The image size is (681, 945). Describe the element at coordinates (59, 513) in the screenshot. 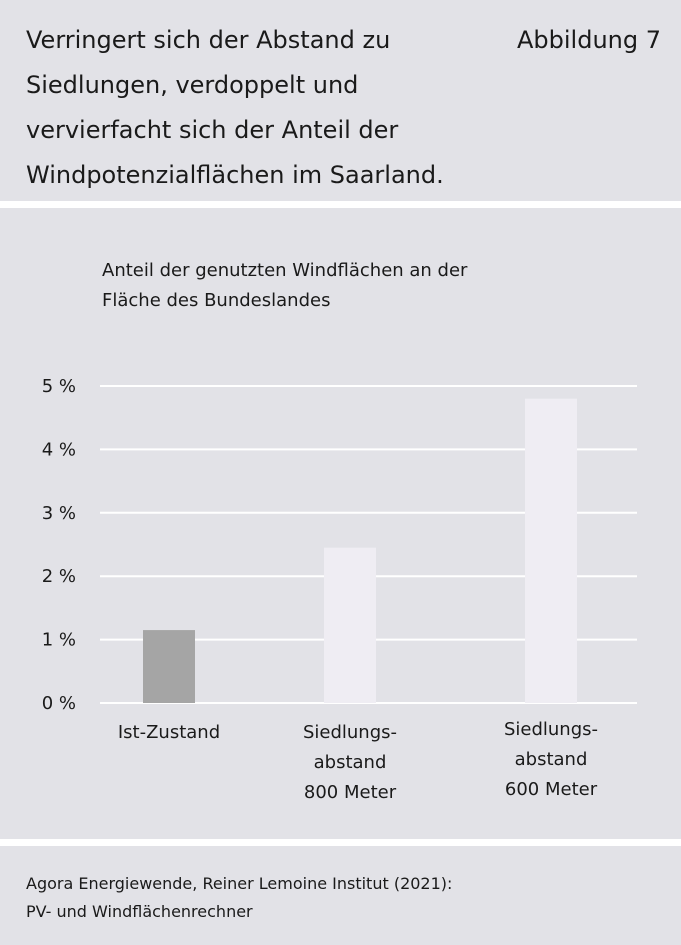

I see `y-tick-label: 3 %` at that location.